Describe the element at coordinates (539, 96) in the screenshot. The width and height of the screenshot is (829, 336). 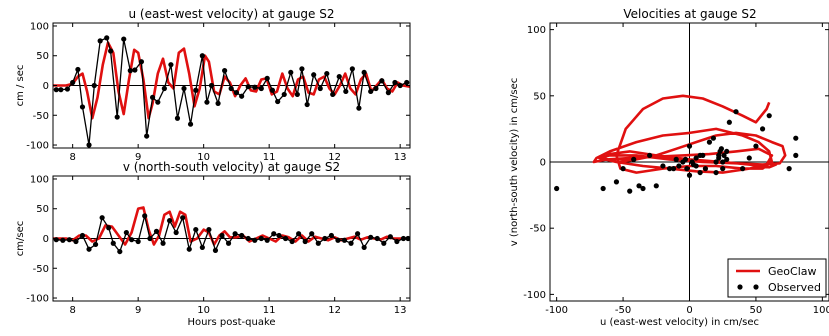
I see `y-tick-label: 50` at that location.